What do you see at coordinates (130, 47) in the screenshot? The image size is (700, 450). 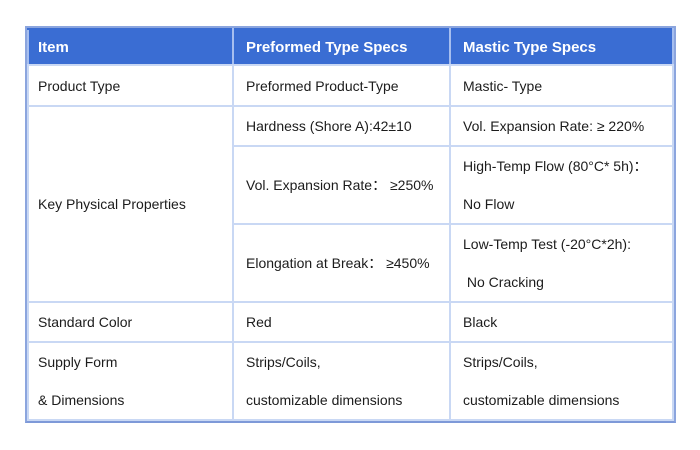 I see `header-cell-item: Item` at bounding box center [130, 47].